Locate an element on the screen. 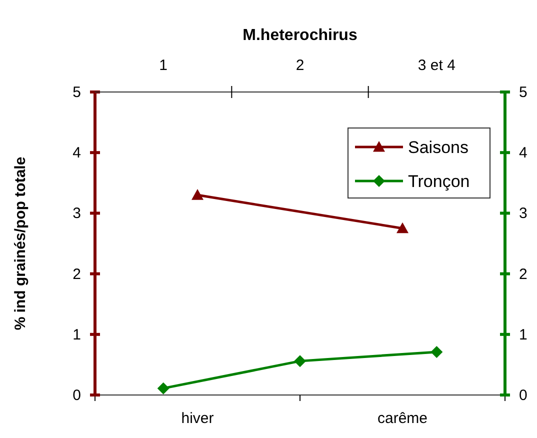 This screenshot has height=438, width=537. y2-tick-label: 5 is located at coordinates (523, 92).